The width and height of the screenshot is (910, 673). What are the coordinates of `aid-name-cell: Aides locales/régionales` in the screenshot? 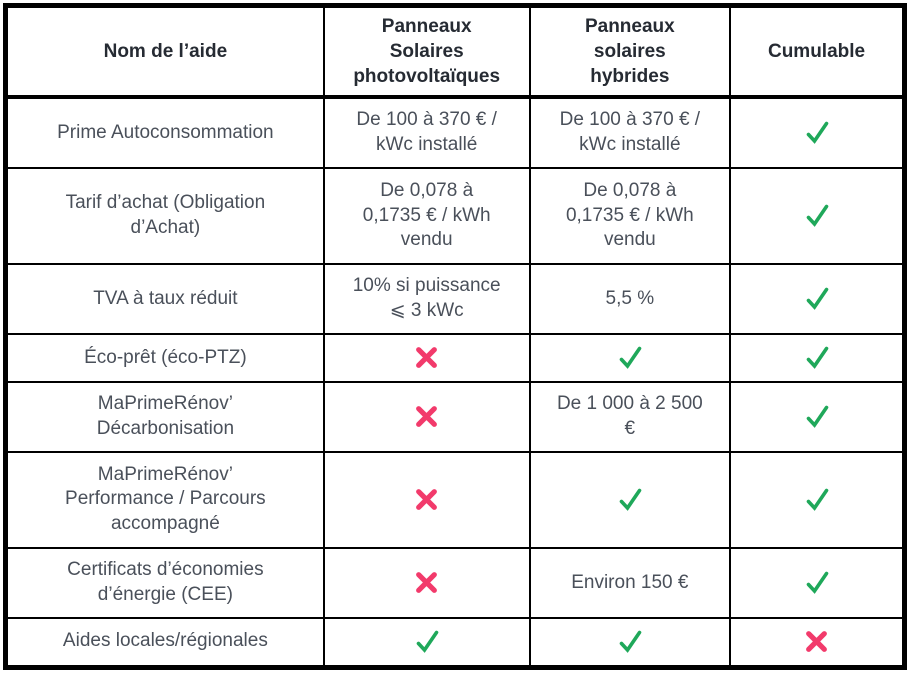 It's located at (164, 642).